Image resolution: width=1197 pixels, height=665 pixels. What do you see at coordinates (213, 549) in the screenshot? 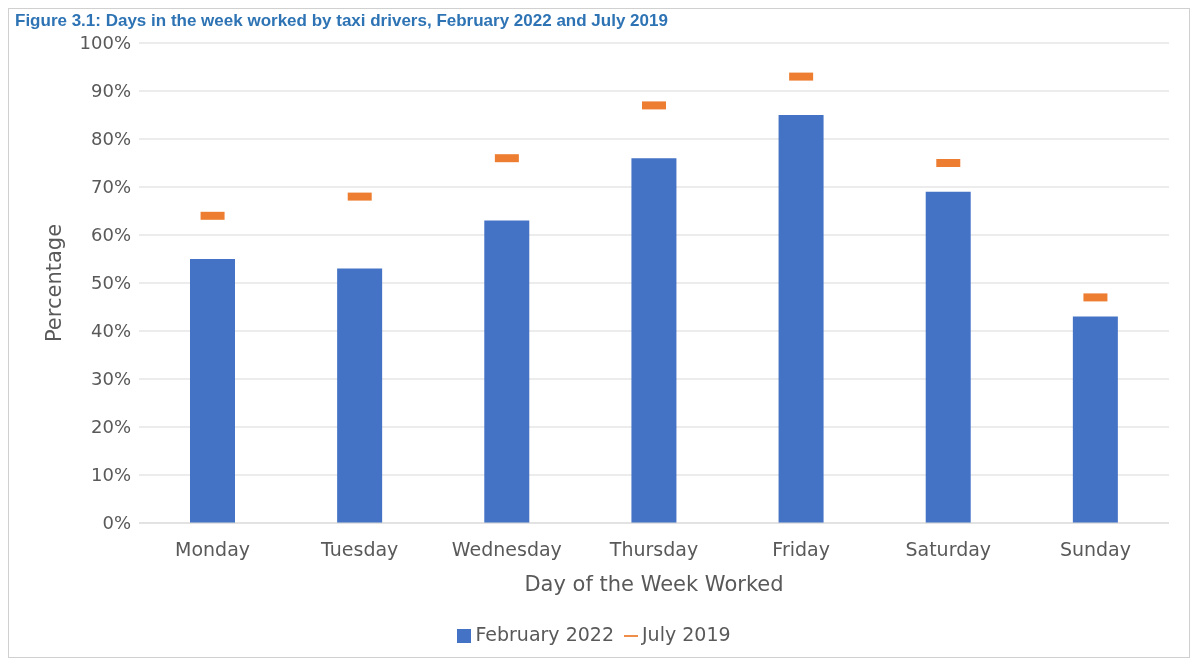
I see `x-tick-label: Monday` at bounding box center [213, 549].